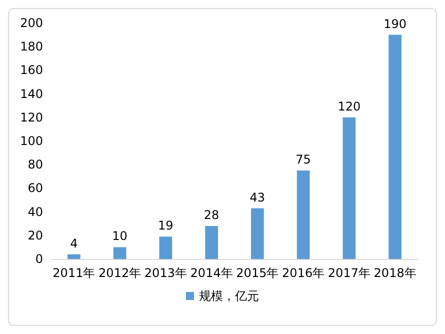  I want to click on data-label: 190, so click(395, 23).